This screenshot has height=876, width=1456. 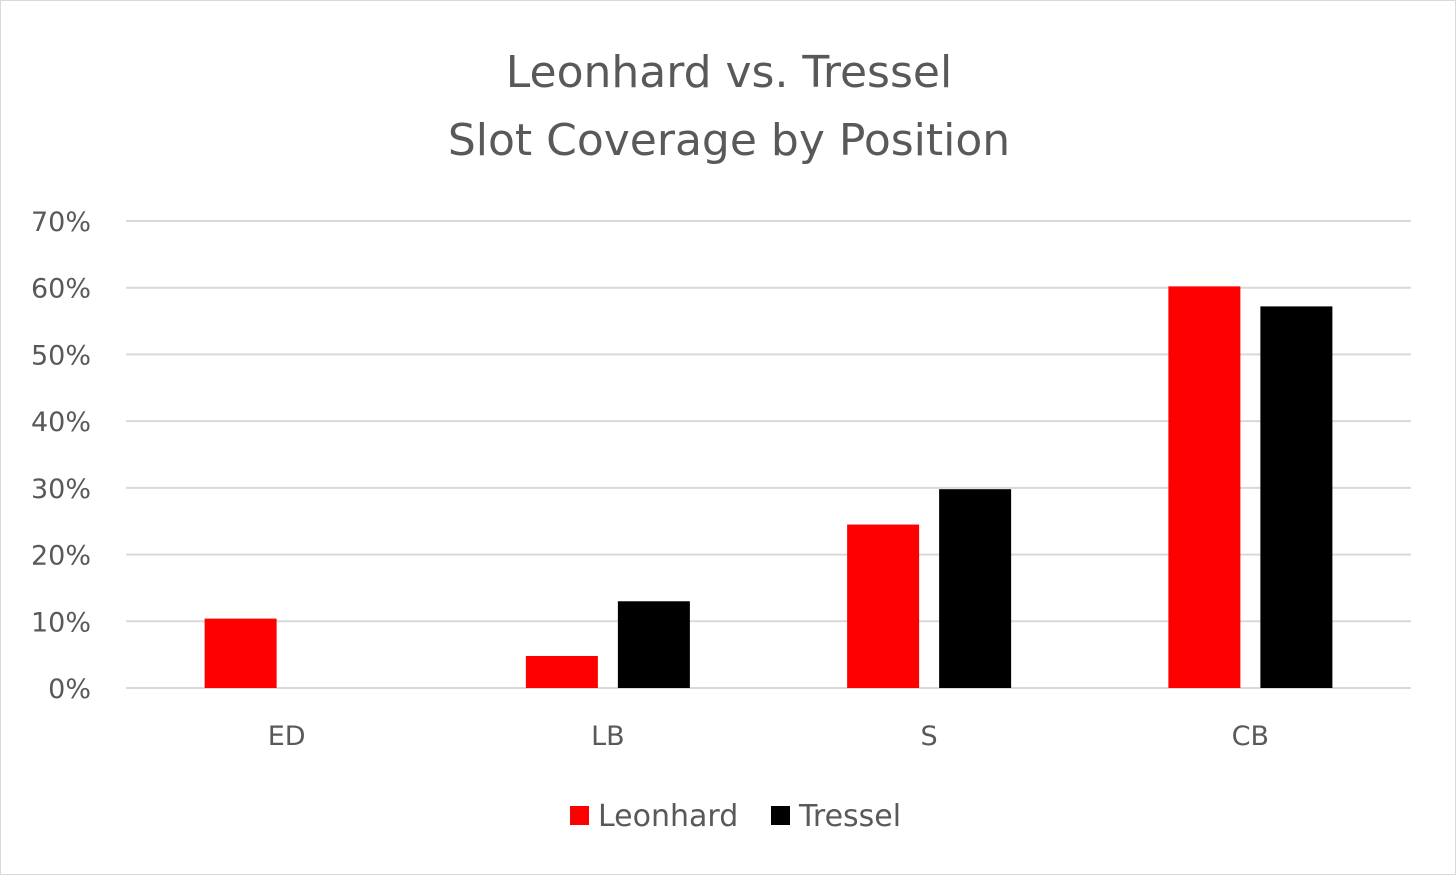 I want to click on x-tick-label: ED, so click(x=287, y=736).